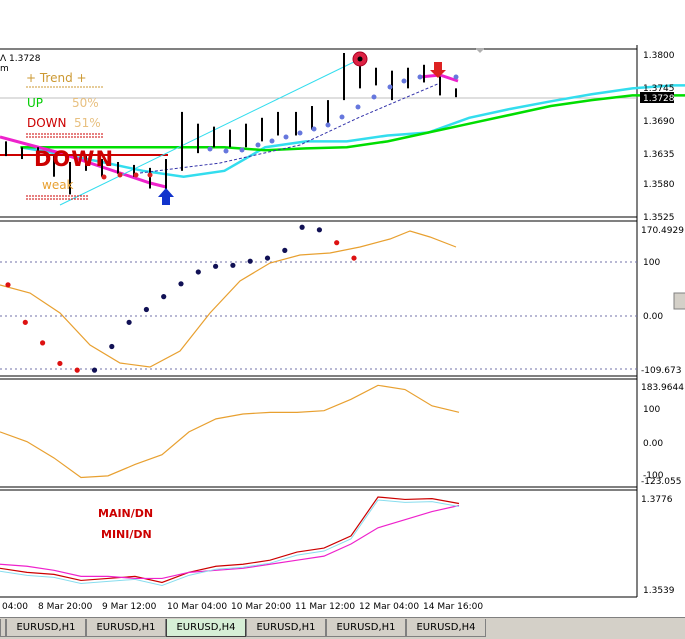  What do you see at coordinates (230, 431) in the screenshot?
I see `oscillator-line` at bounding box center [230, 431].